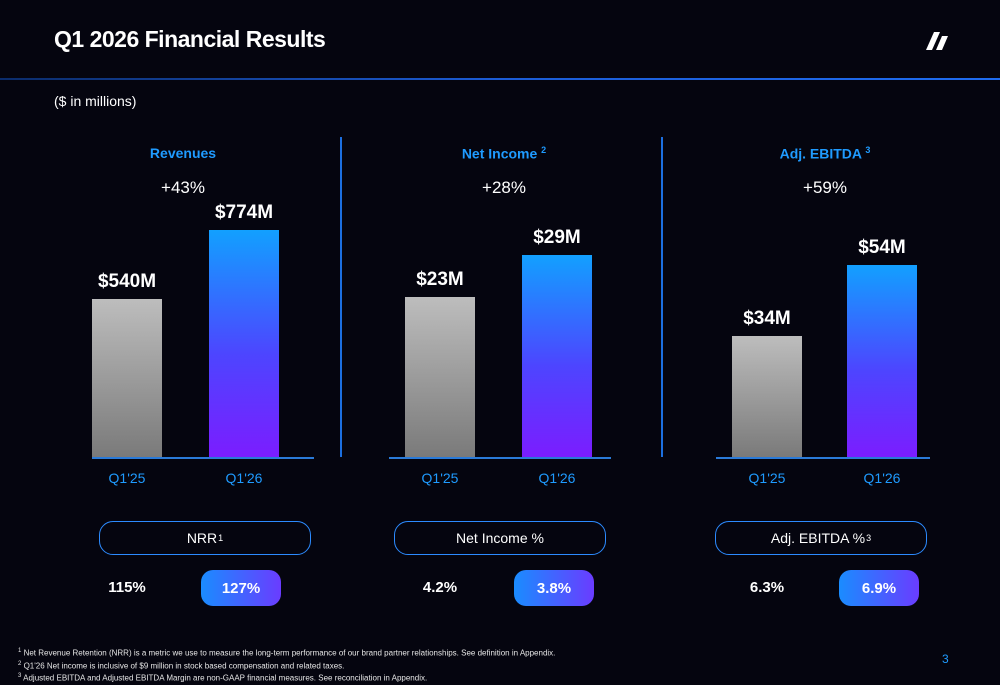 This screenshot has height=685, width=1000. What do you see at coordinates (767, 587) in the screenshot?
I see `metric-prev-value: 6.3%` at bounding box center [767, 587].